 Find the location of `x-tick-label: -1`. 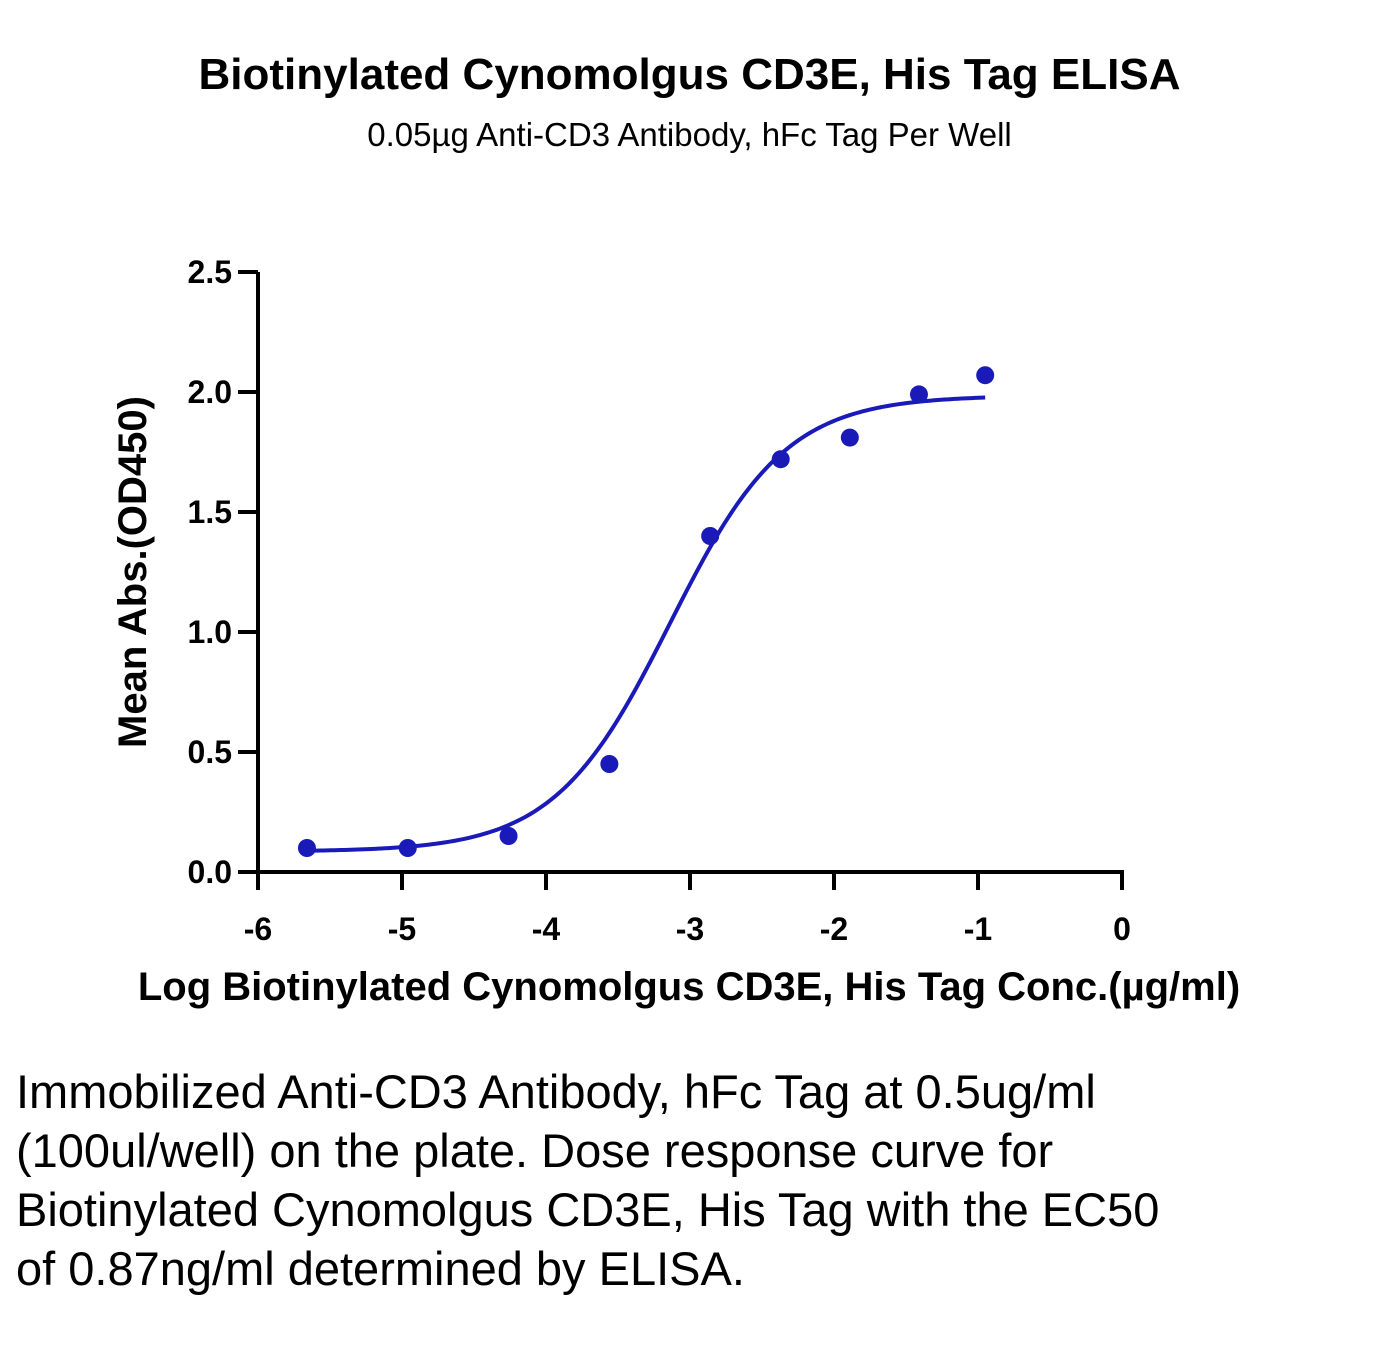

x-tick-label: -1 is located at coordinates (978, 929).